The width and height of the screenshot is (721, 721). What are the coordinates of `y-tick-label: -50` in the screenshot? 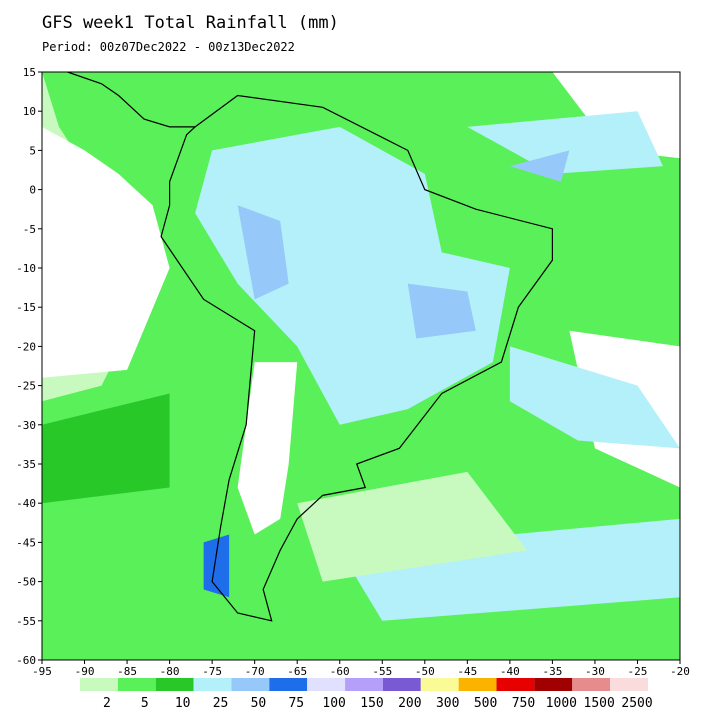 It's located at (26, 582).